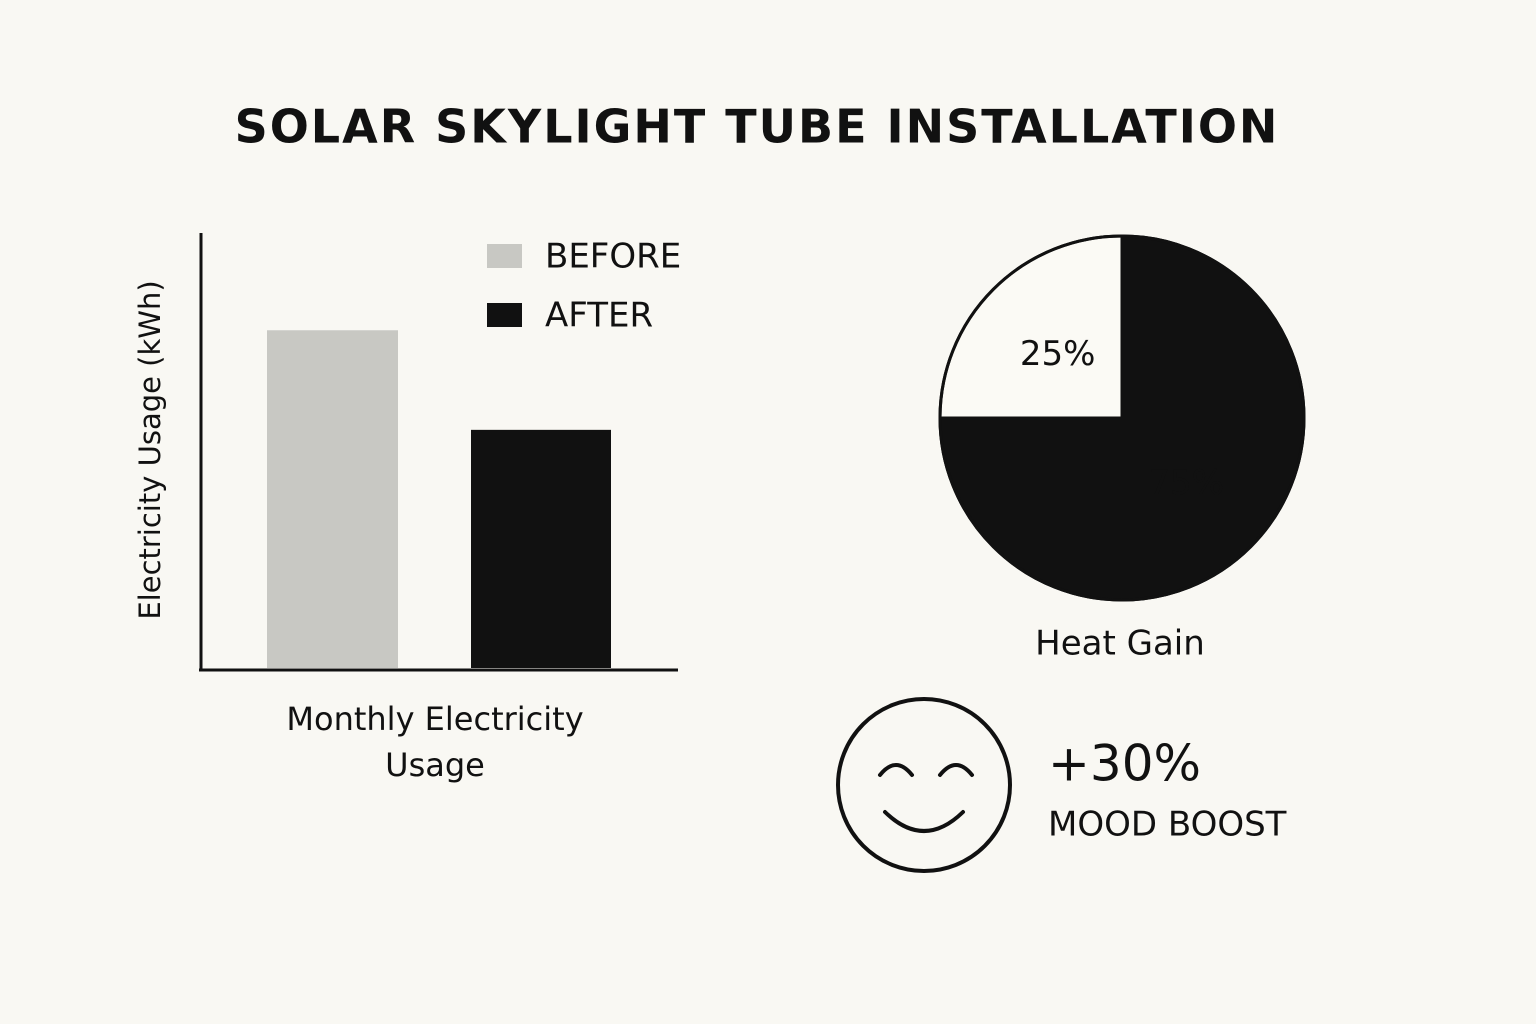  I want to click on smiley, so click(924, 785).